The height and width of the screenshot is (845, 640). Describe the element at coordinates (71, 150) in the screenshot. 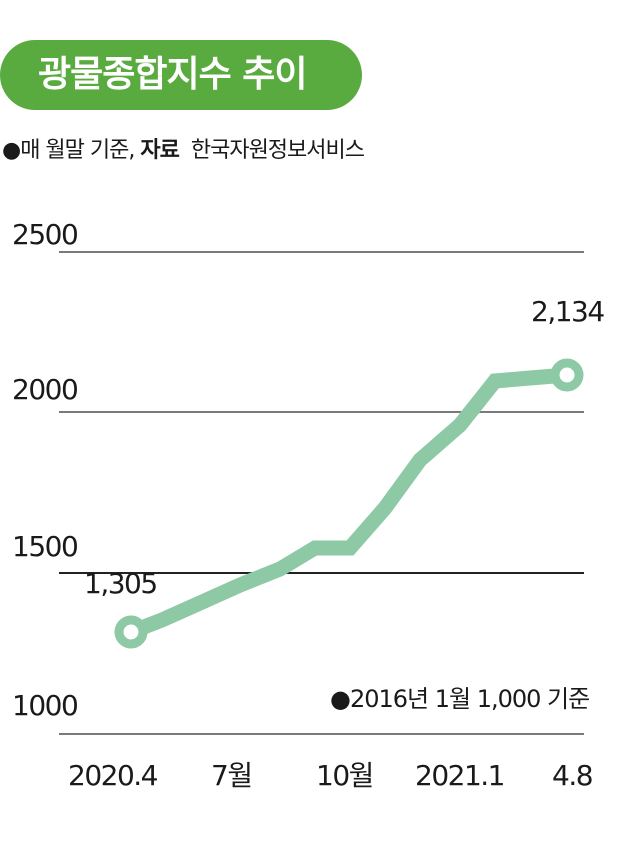

I see `subtitle-prefix: ●매 월말 기준,` at that location.